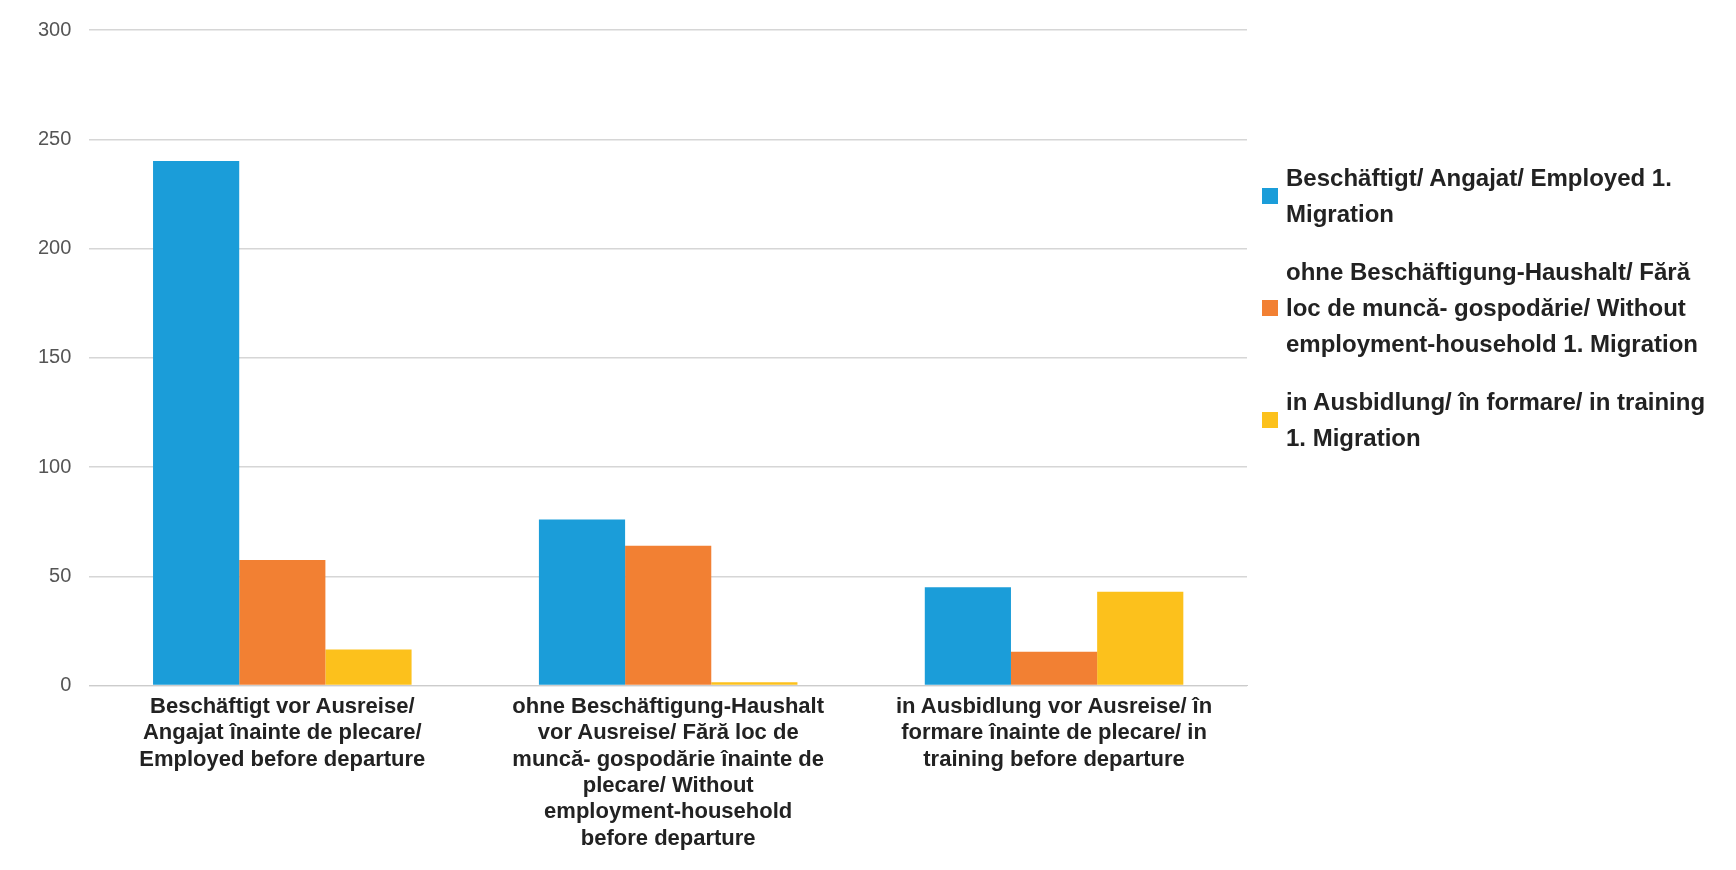  I want to click on y-tick-label: 0, so click(66, 684).